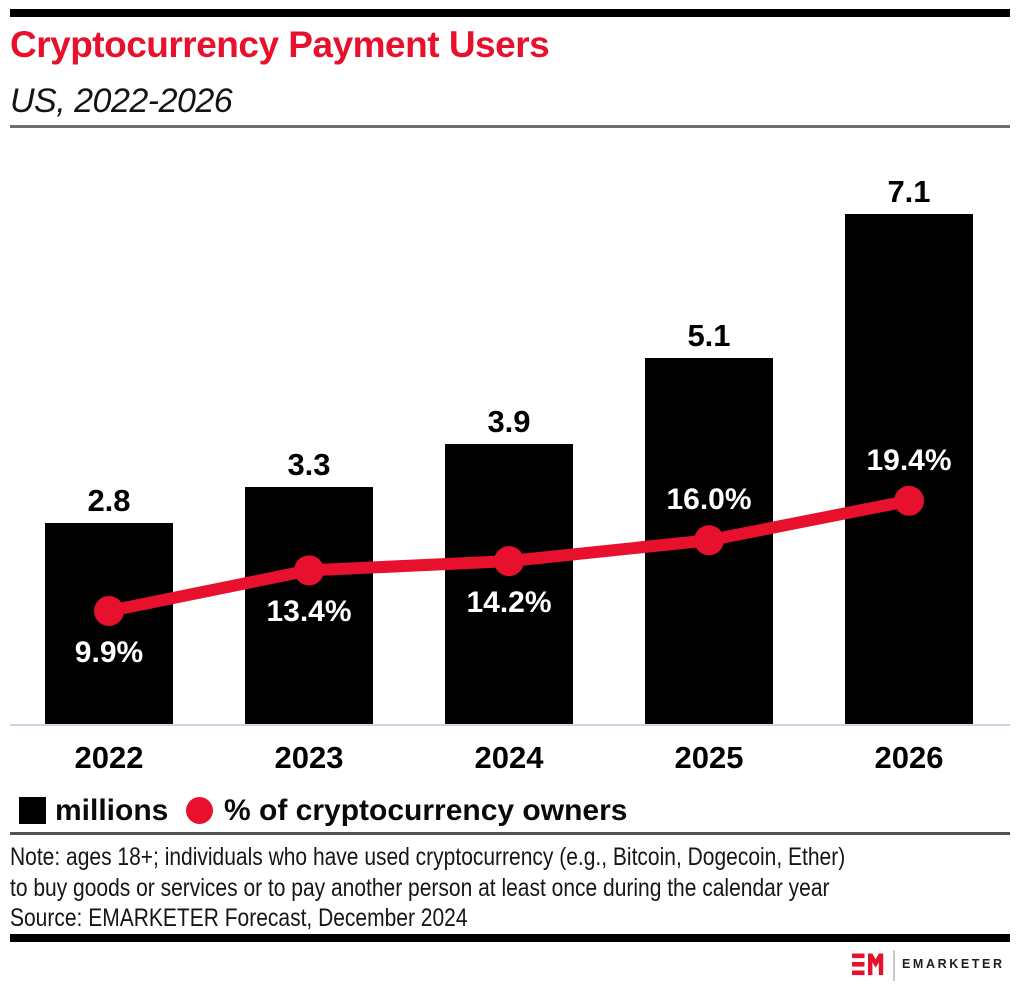  I want to click on bar-2024, so click(509, 583).